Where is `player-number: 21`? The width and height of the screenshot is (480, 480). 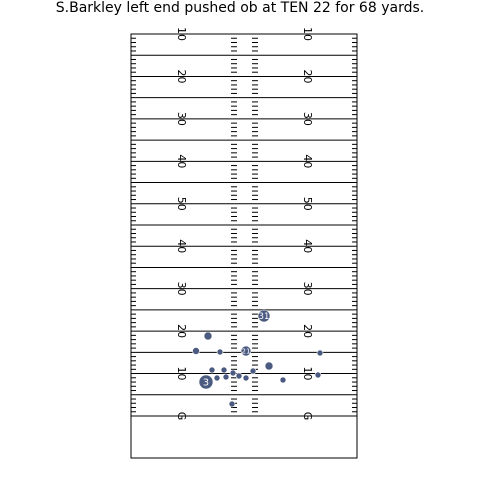
player-number: 21 is located at coordinates (246, 352).